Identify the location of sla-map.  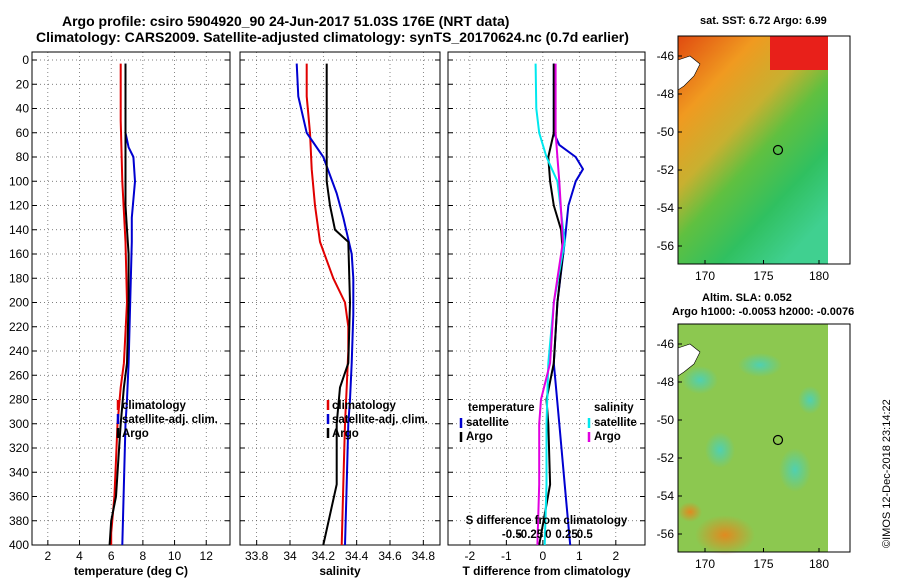
(764, 439).